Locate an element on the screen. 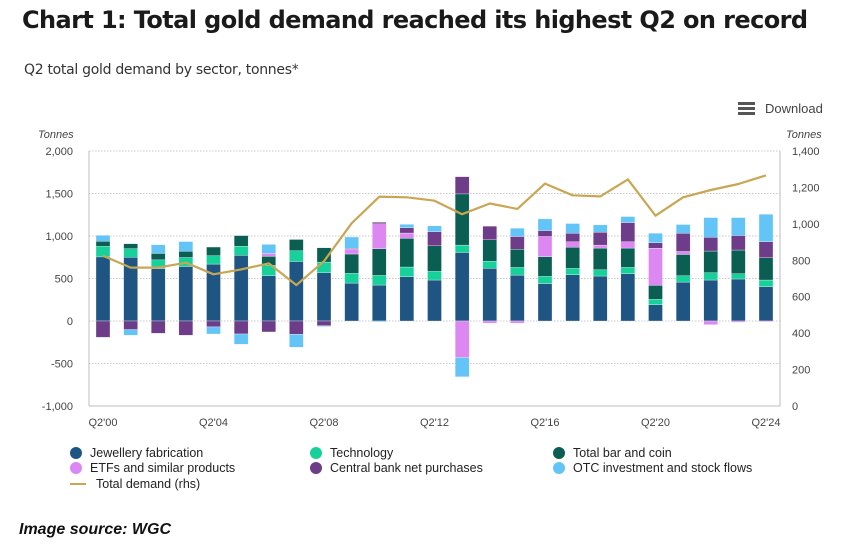 The height and width of the screenshot is (554, 841). legend-label: Jewellery fabrication is located at coordinates (147, 453).